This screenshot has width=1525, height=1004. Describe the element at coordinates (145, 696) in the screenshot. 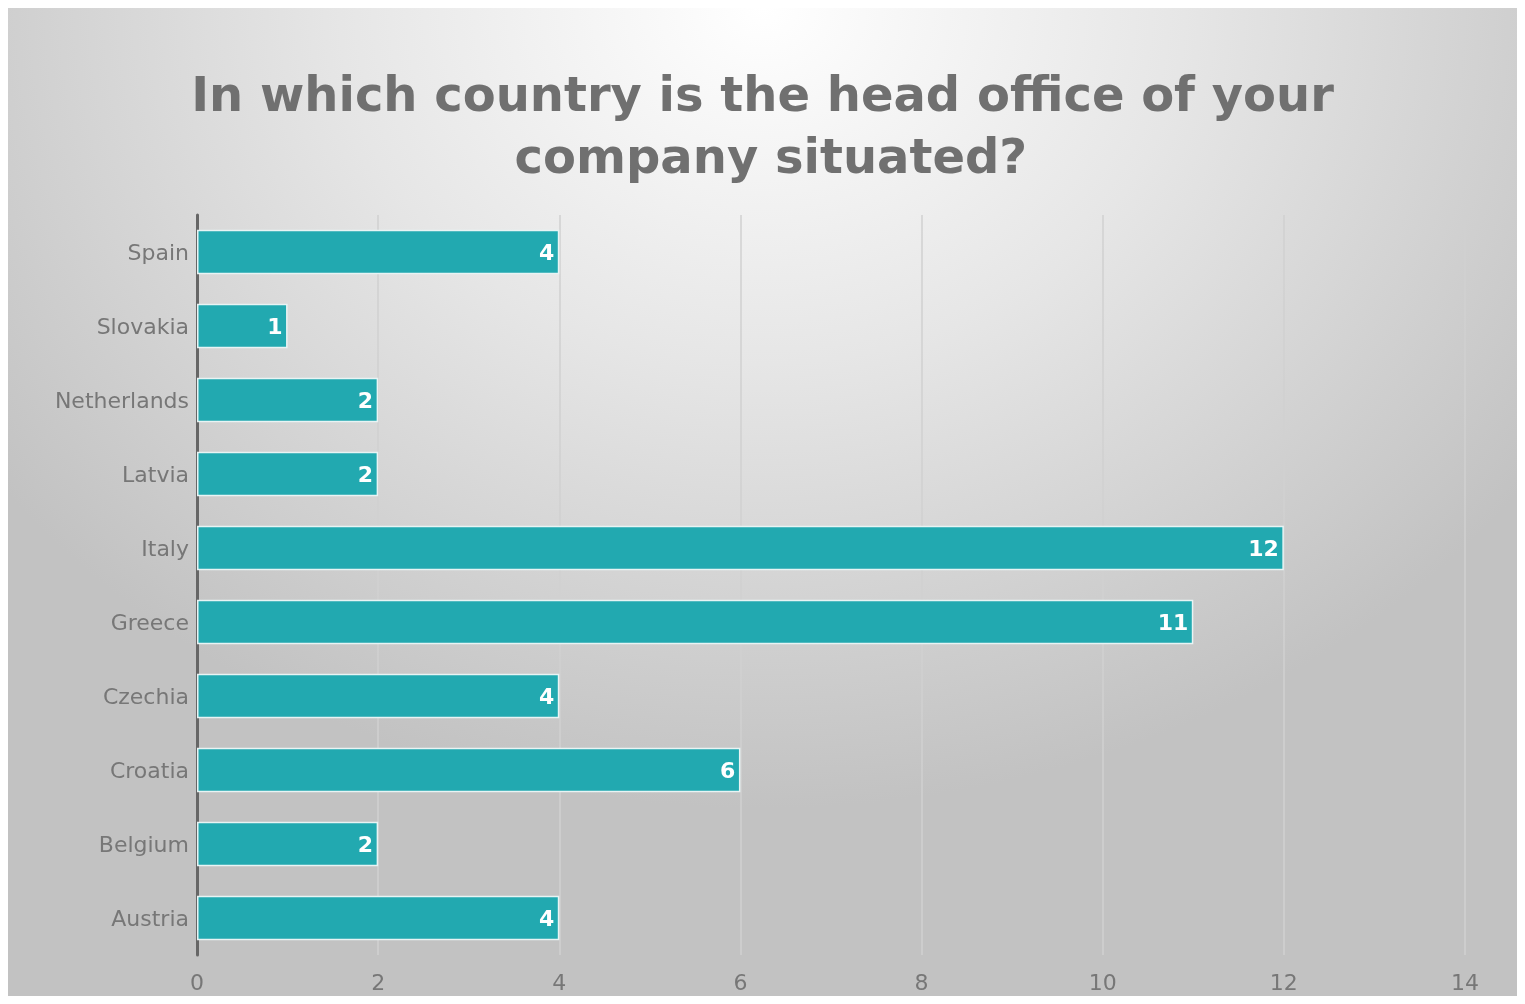

I see `y-tick-label: Czechia` at that location.